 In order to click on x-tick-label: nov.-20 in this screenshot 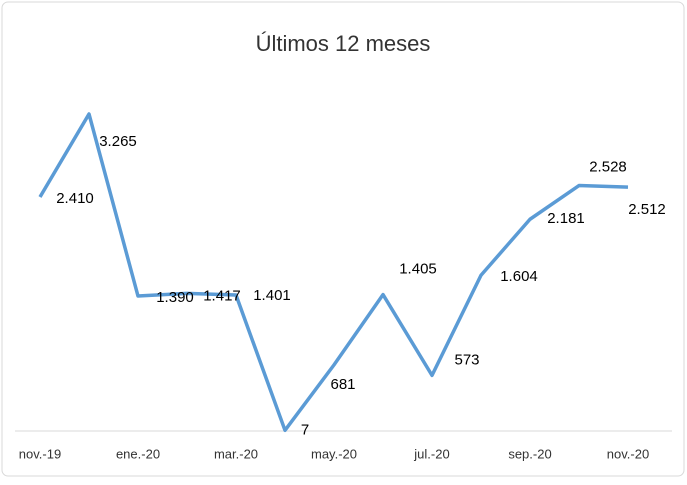, I will do `click(628, 453)`.